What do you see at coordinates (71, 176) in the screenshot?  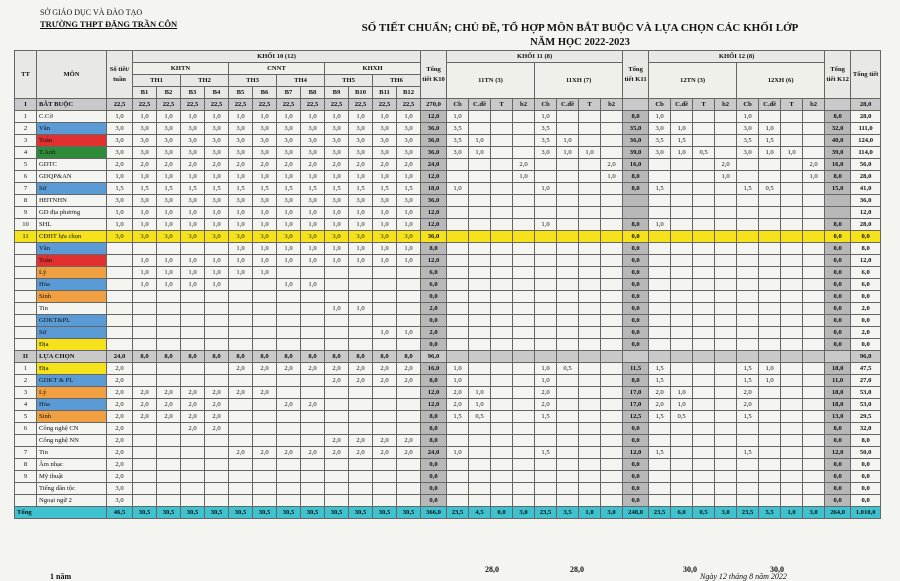 I see `subject-name: GDQP&AN` at bounding box center [71, 176].